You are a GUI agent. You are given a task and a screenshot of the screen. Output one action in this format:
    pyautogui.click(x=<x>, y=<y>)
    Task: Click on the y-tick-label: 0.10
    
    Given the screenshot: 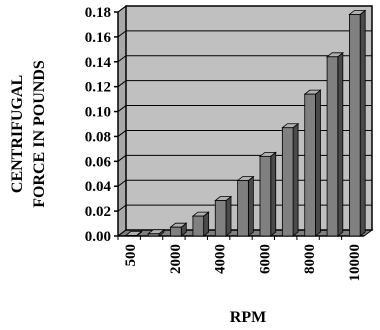 What is the action you would take?
    pyautogui.click(x=98, y=113)
    